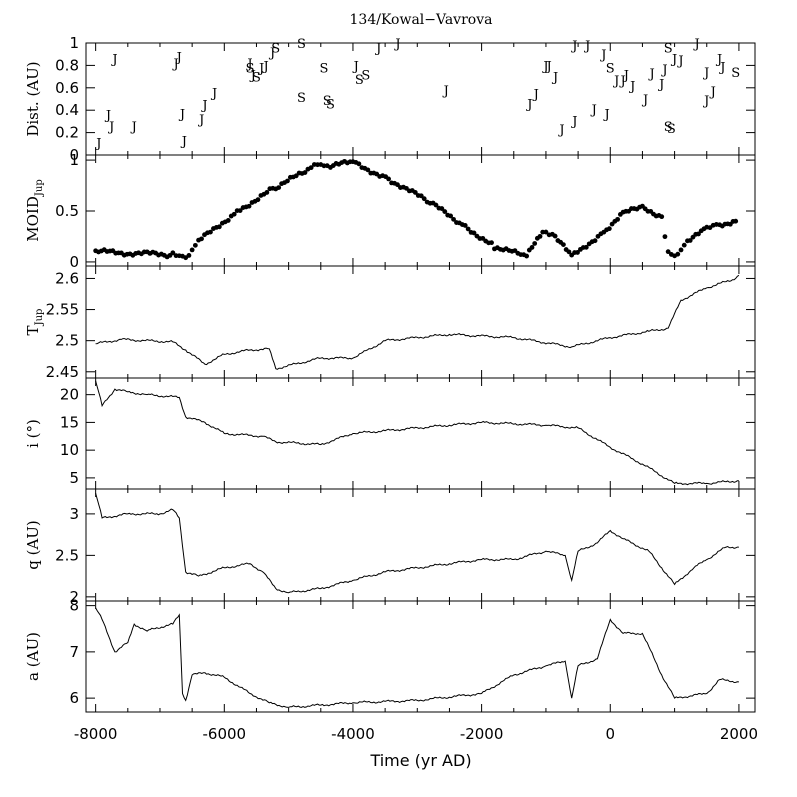 The width and height of the screenshot is (797, 797). Describe the element at coordinates (739, 734) in the screenshot. I see `x-tick-label: 2000` at that location.